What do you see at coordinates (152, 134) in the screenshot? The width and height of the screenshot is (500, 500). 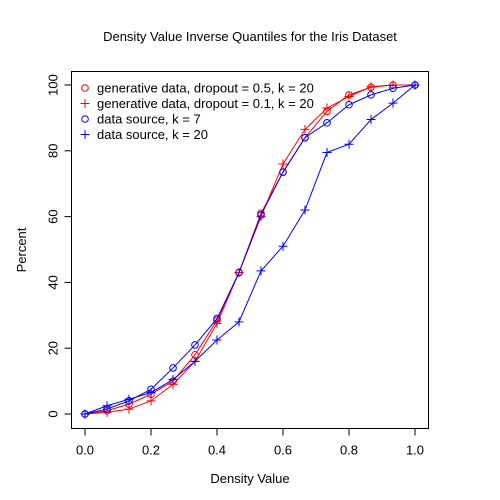 I see `legend-label: data source, k = 20` at bounding box center [152, 134].